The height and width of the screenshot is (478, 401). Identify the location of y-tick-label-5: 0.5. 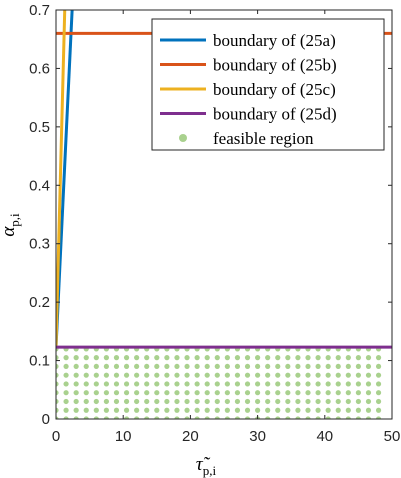
(39, 127).